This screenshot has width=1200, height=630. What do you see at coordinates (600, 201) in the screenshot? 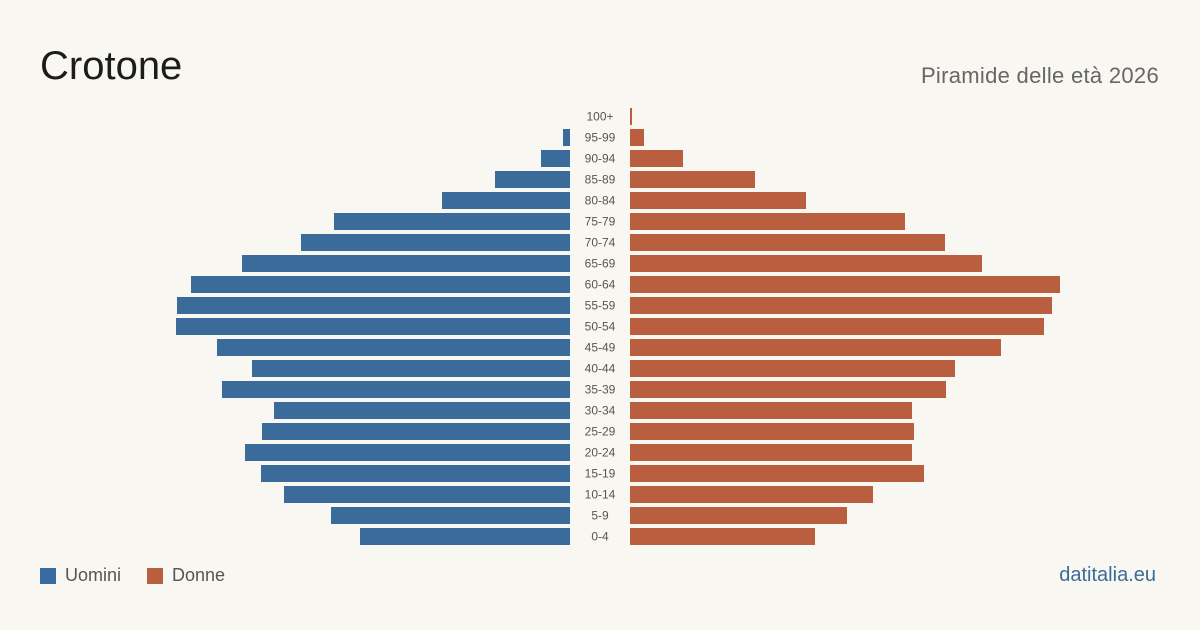
I see `age-label-80-84: 80-84` at bounding box center [600, 201].